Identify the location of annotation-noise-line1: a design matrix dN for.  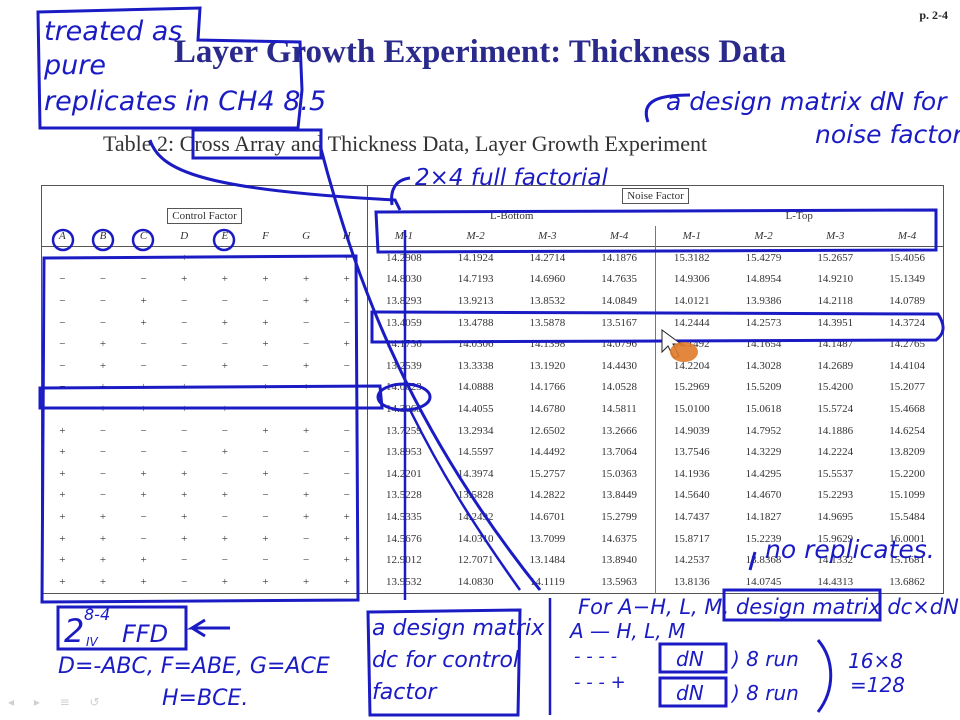
(807, 101).